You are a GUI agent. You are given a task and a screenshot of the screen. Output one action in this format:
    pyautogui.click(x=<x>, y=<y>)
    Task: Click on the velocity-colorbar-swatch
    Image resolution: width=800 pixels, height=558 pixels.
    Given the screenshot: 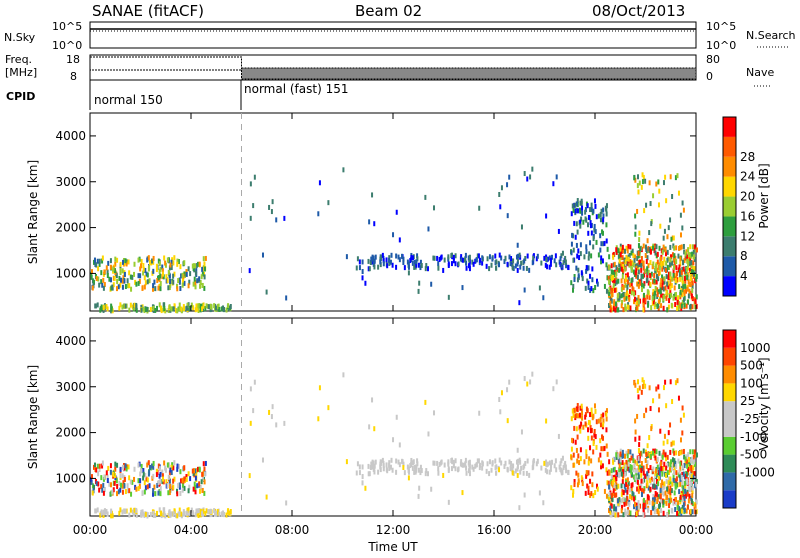 What is the action you would take?
    pyautogui.click(x=729, y=339)
    